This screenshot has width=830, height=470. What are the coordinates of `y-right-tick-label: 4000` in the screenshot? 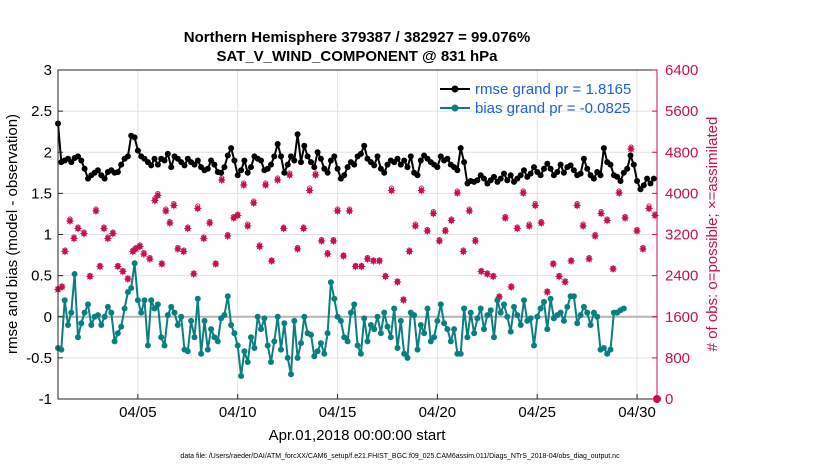 It's located at (681, 193).